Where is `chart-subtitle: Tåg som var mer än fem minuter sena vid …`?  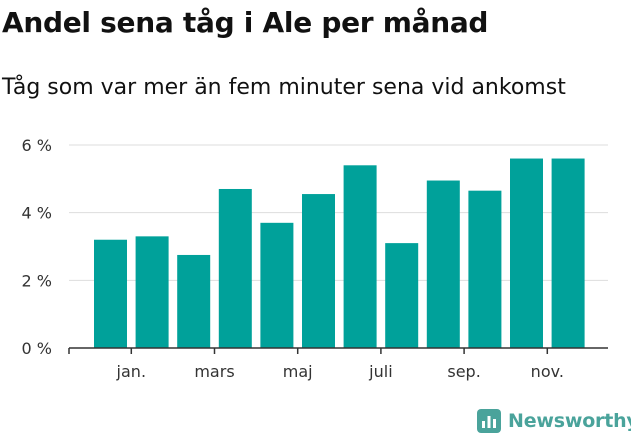
chart-subtitle: Tåg som var mer än fem minuter sena vid … is located at coordinates (284, 87).